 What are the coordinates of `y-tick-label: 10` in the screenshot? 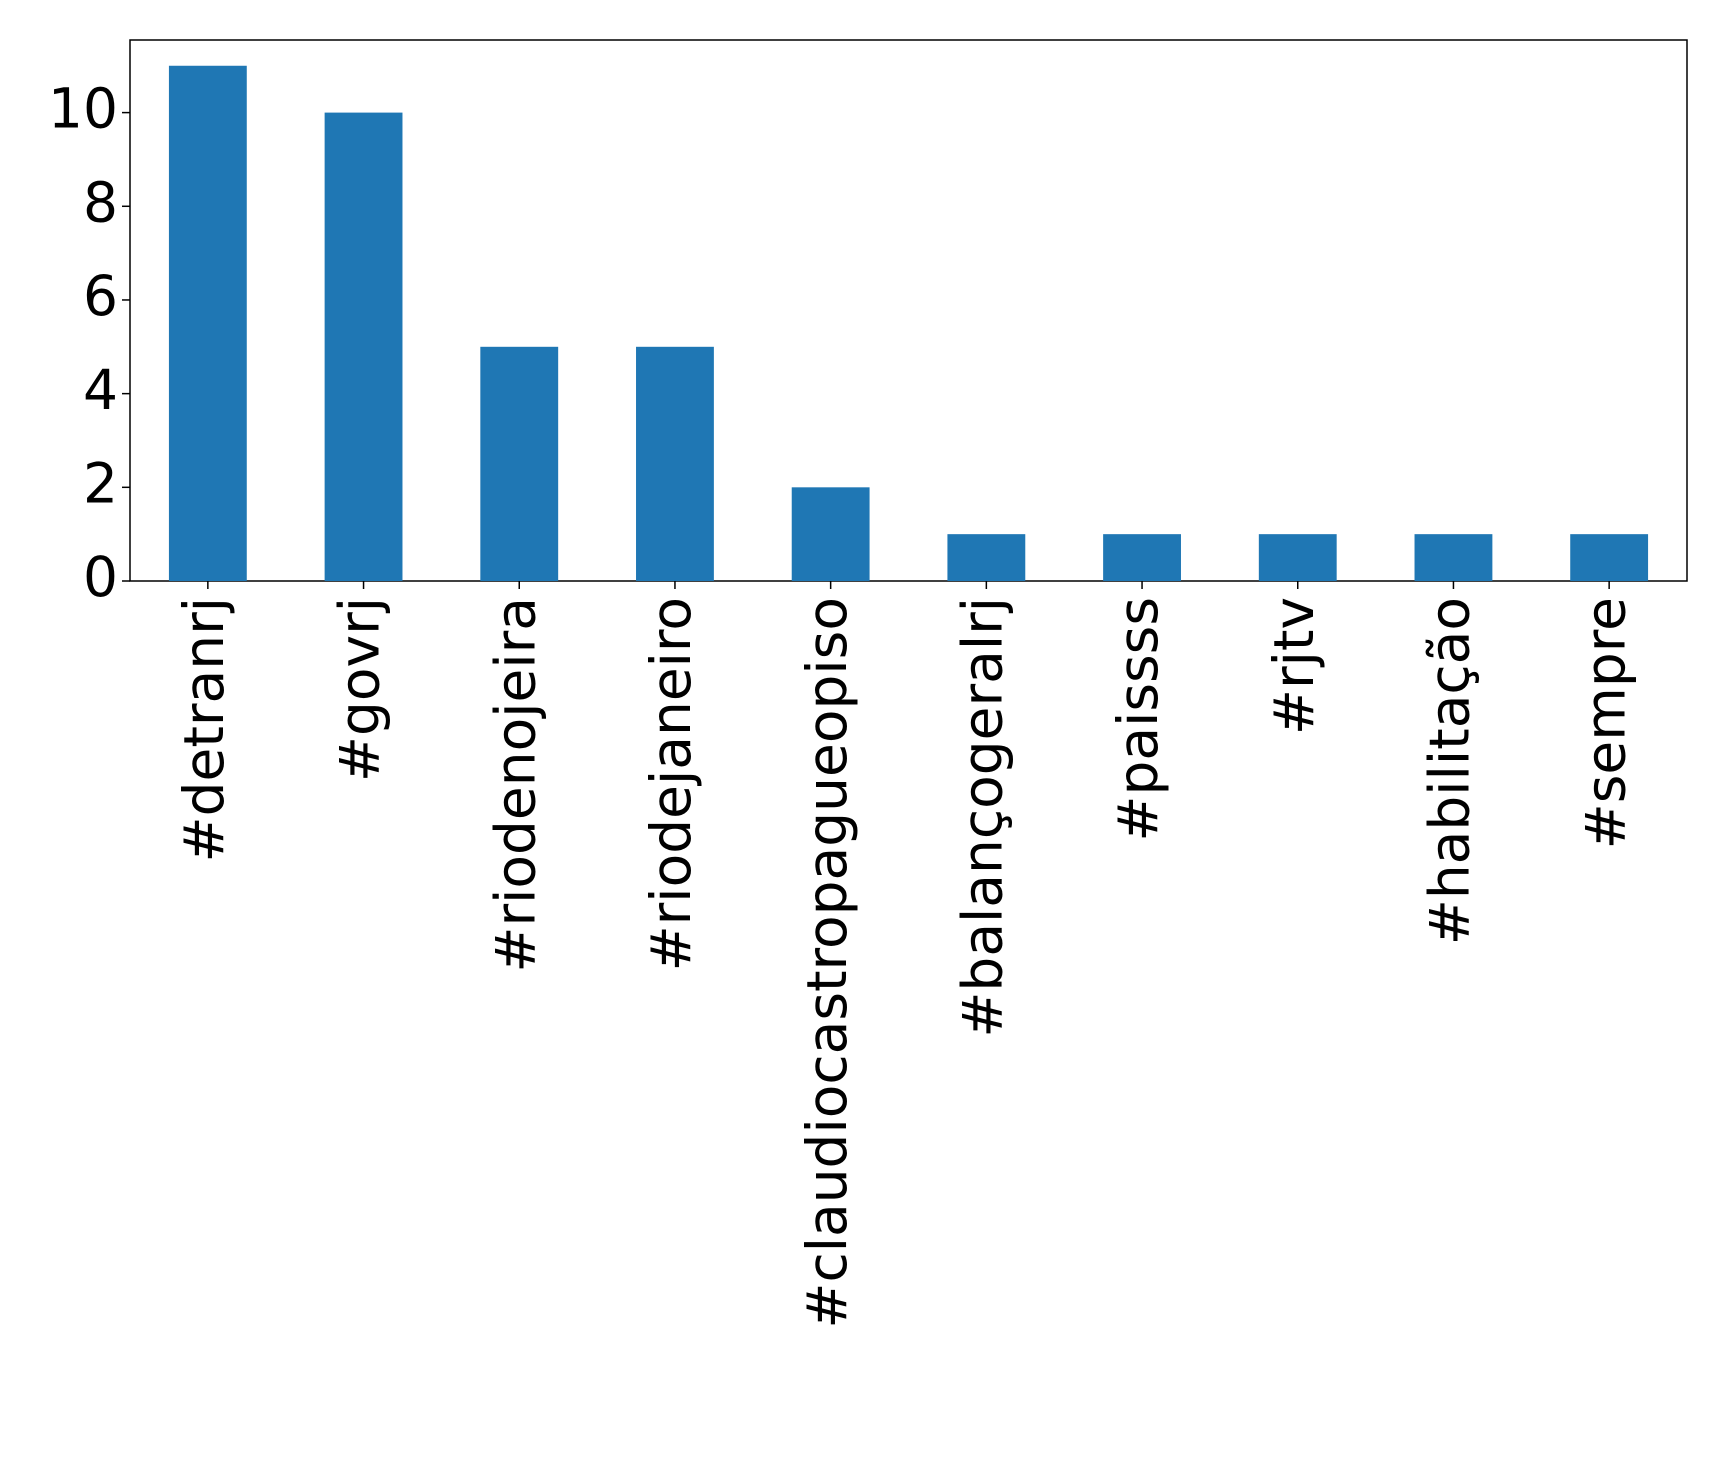 It's located at (83, 109).